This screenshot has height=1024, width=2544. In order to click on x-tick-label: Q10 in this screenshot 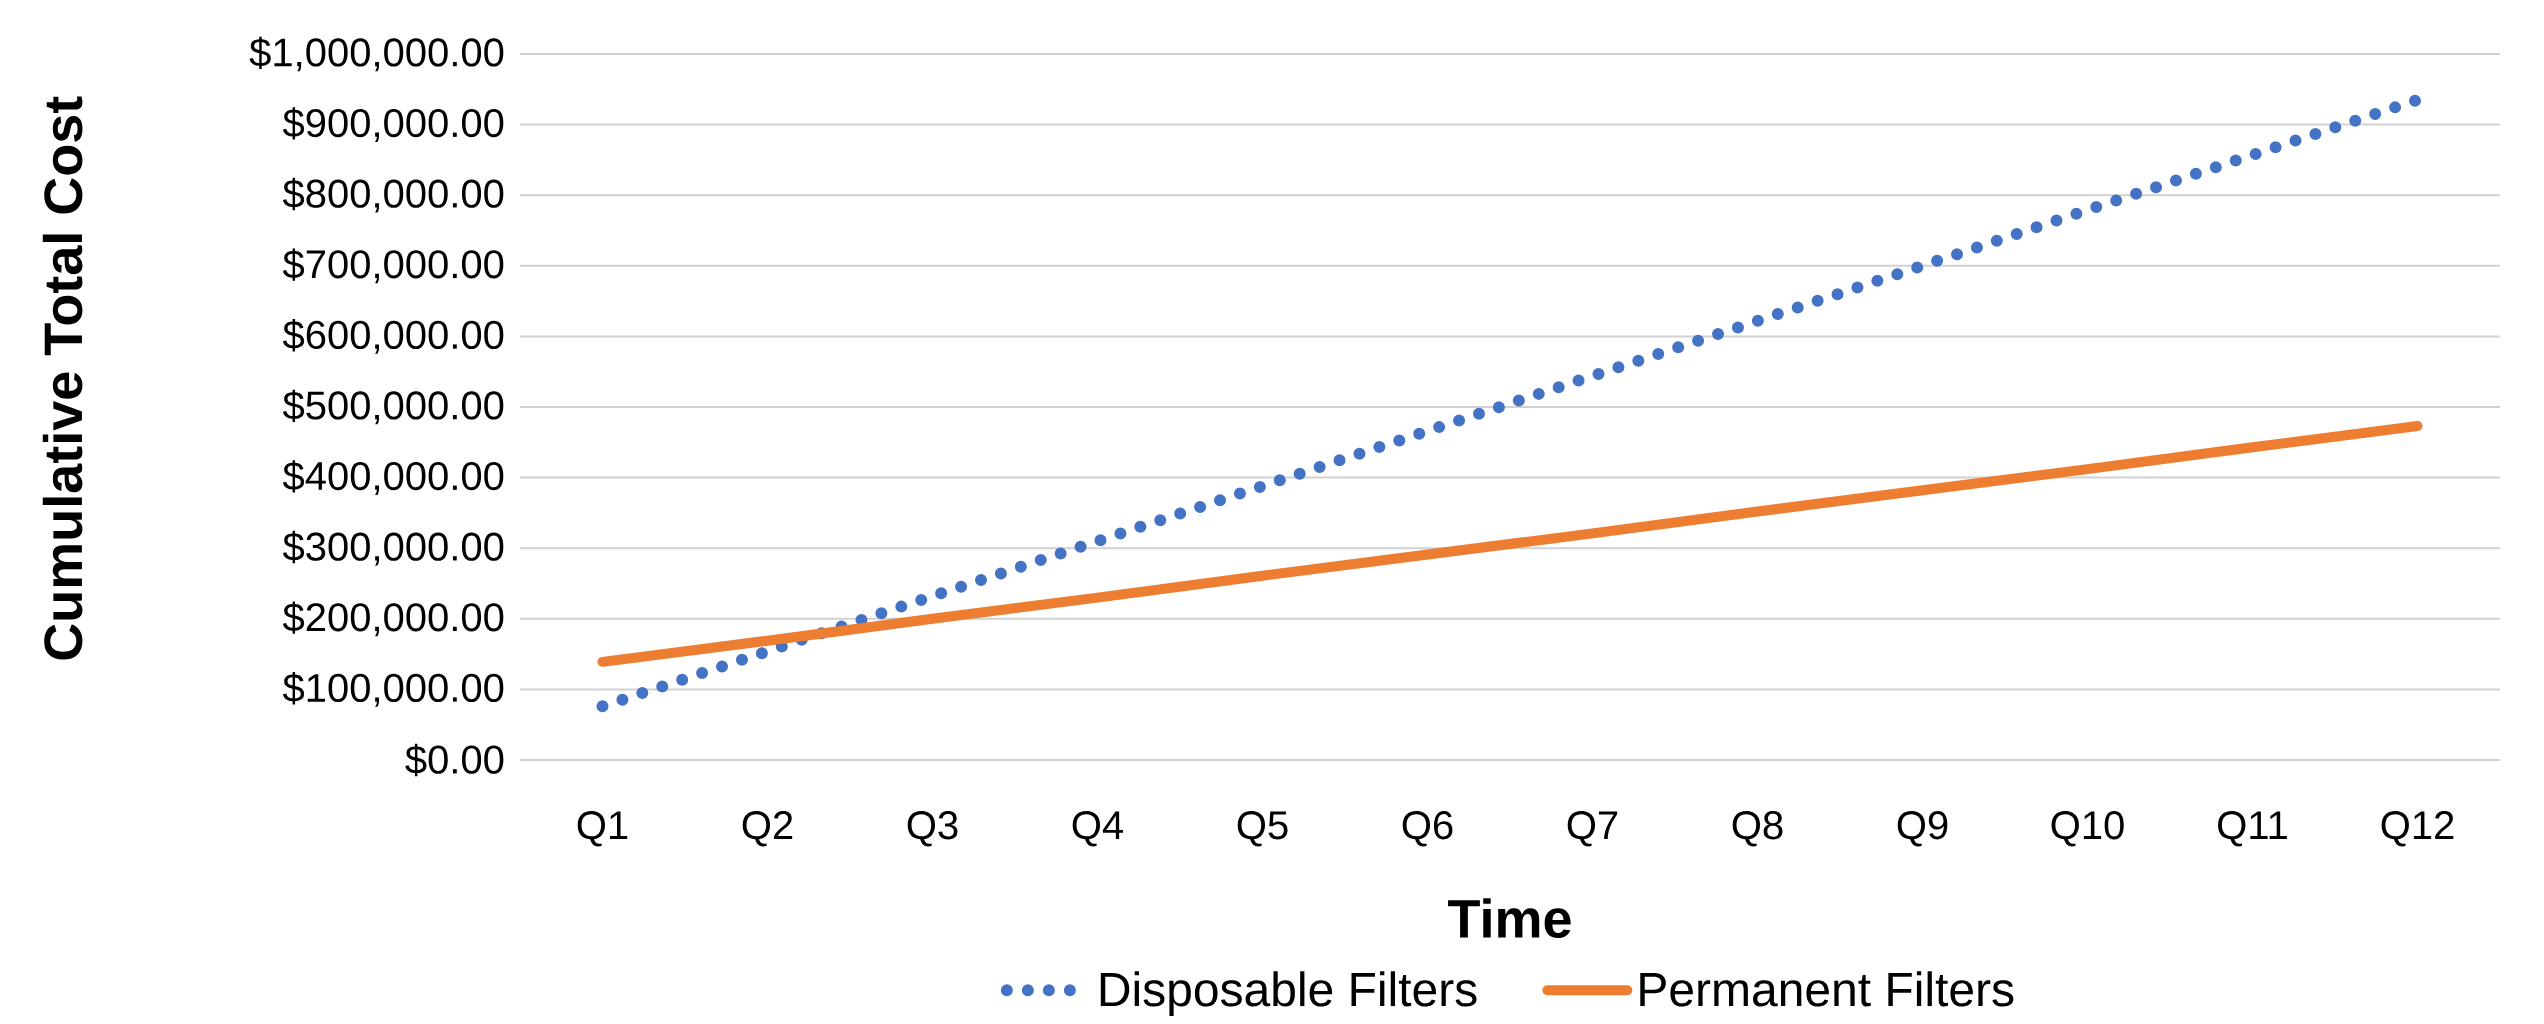, I will do `click(2087, 829)`.